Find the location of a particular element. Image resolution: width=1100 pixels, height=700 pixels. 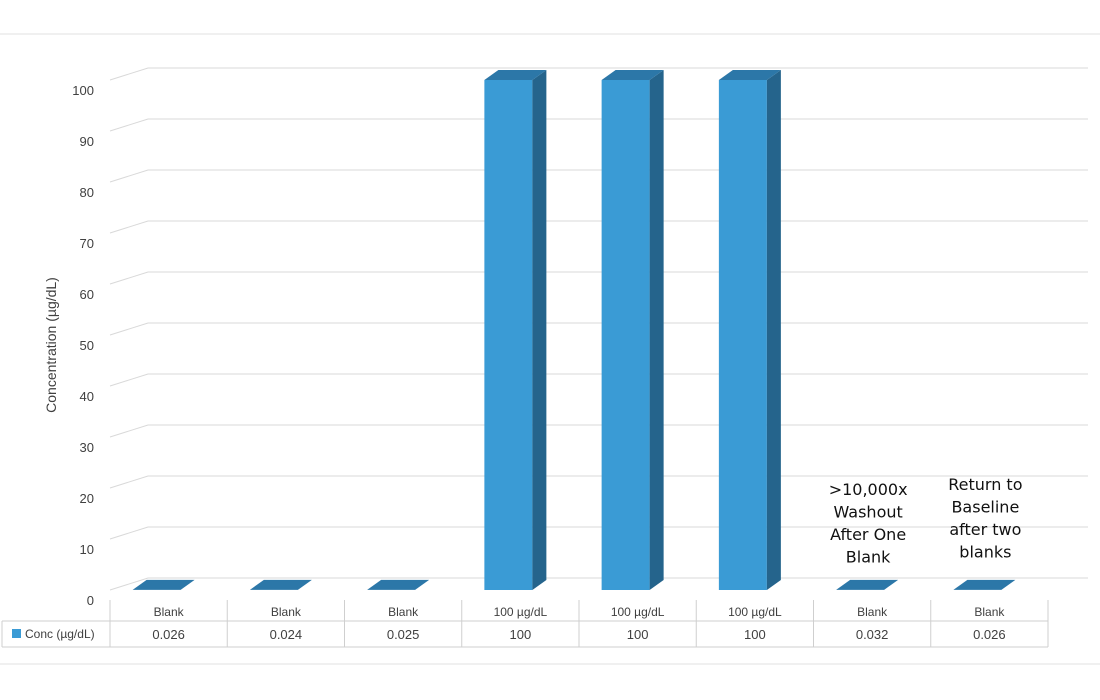

y-tick-label: 50 is located at coordinates (87, 345).